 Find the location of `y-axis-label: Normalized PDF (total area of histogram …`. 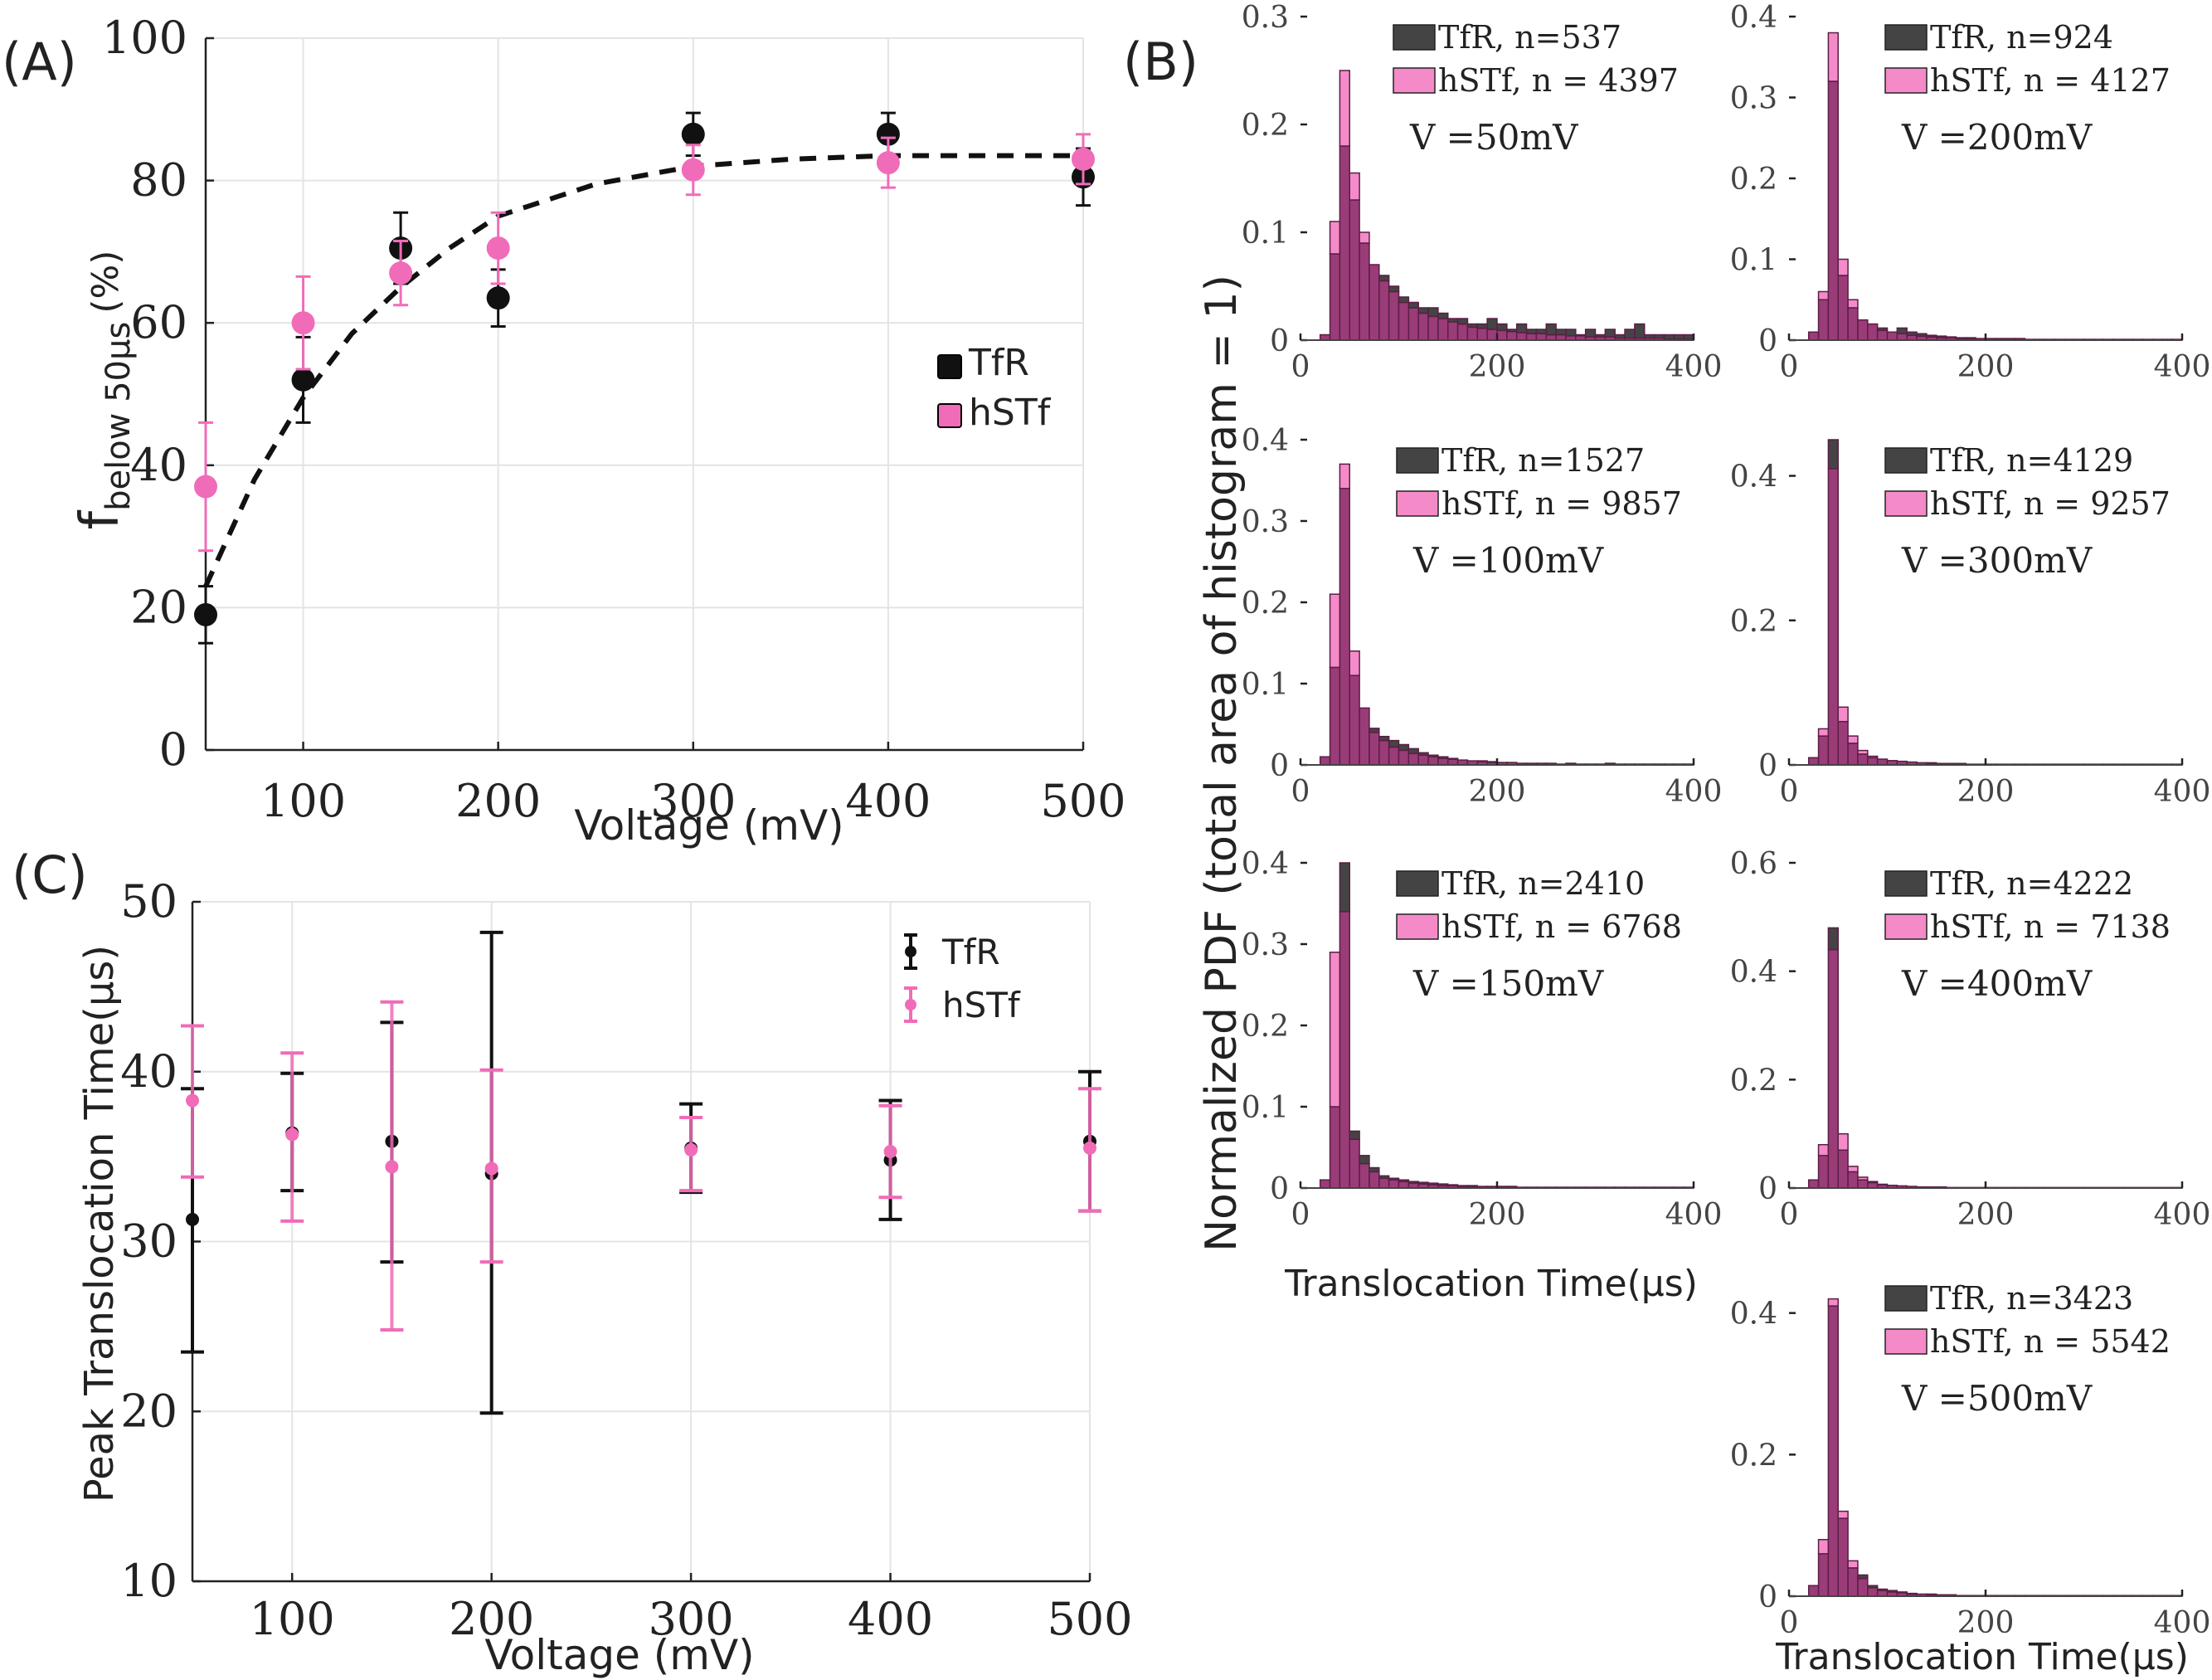

y-axis-label: Normalized PDF (total area of histogram … is located at coordinates (1222, 763).